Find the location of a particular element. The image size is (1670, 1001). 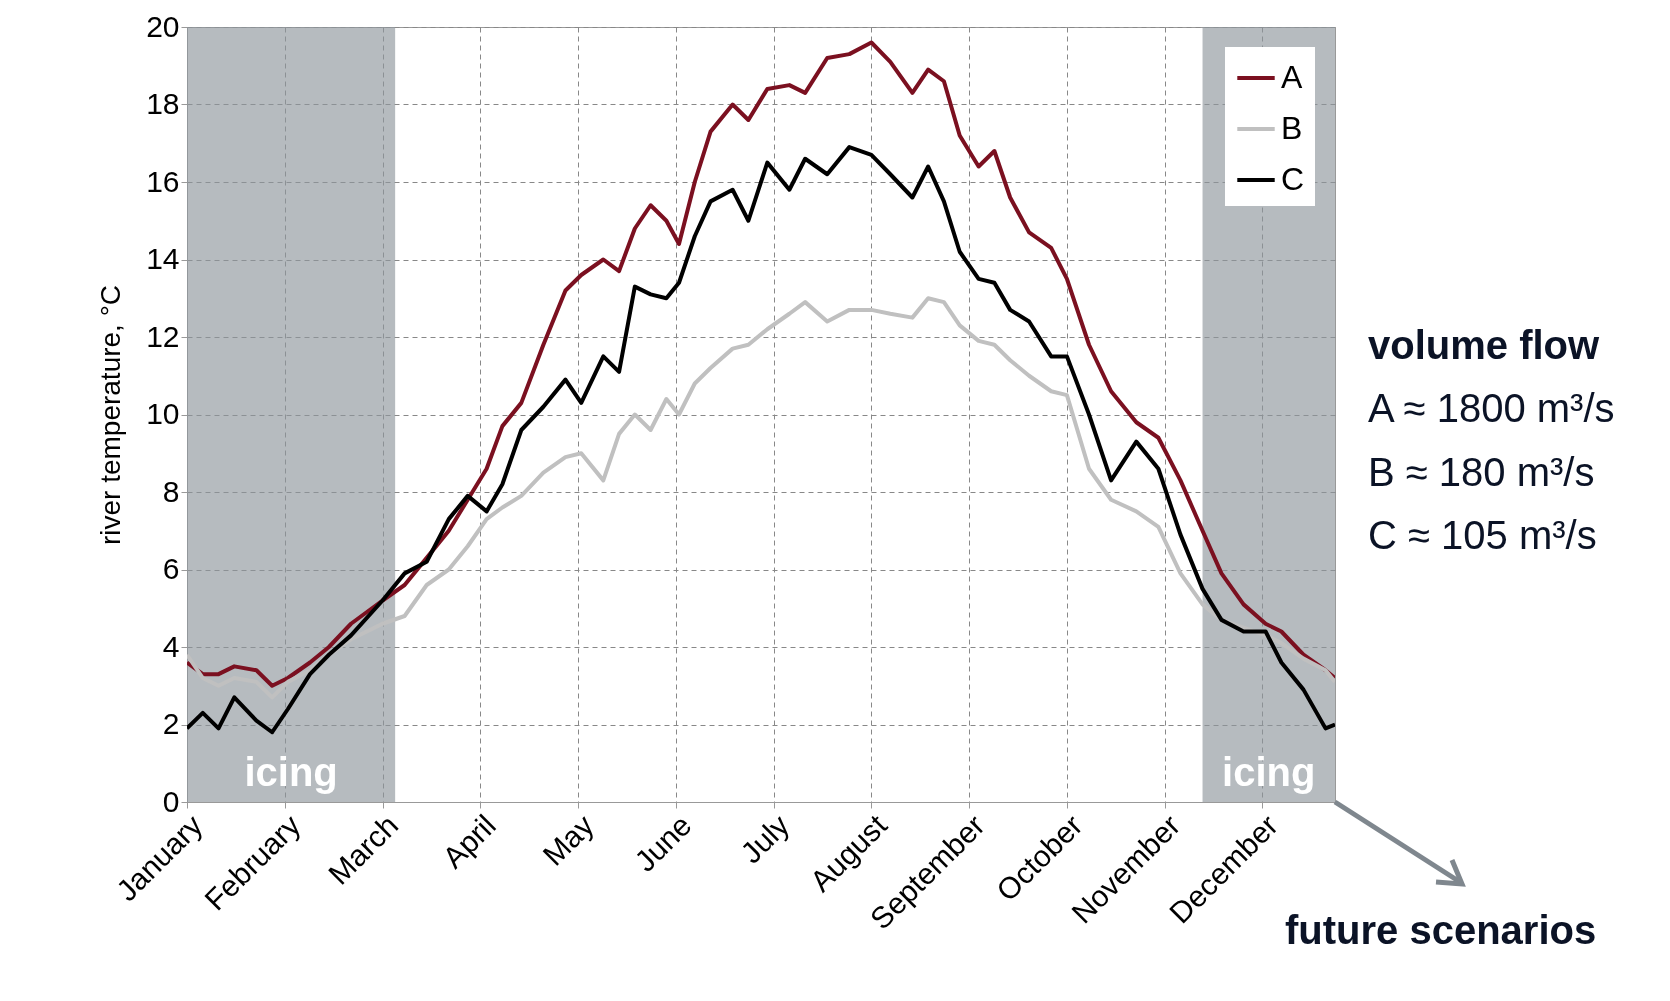

text: C ≈ 105 m³/s is located at coordinates (1482, 535).